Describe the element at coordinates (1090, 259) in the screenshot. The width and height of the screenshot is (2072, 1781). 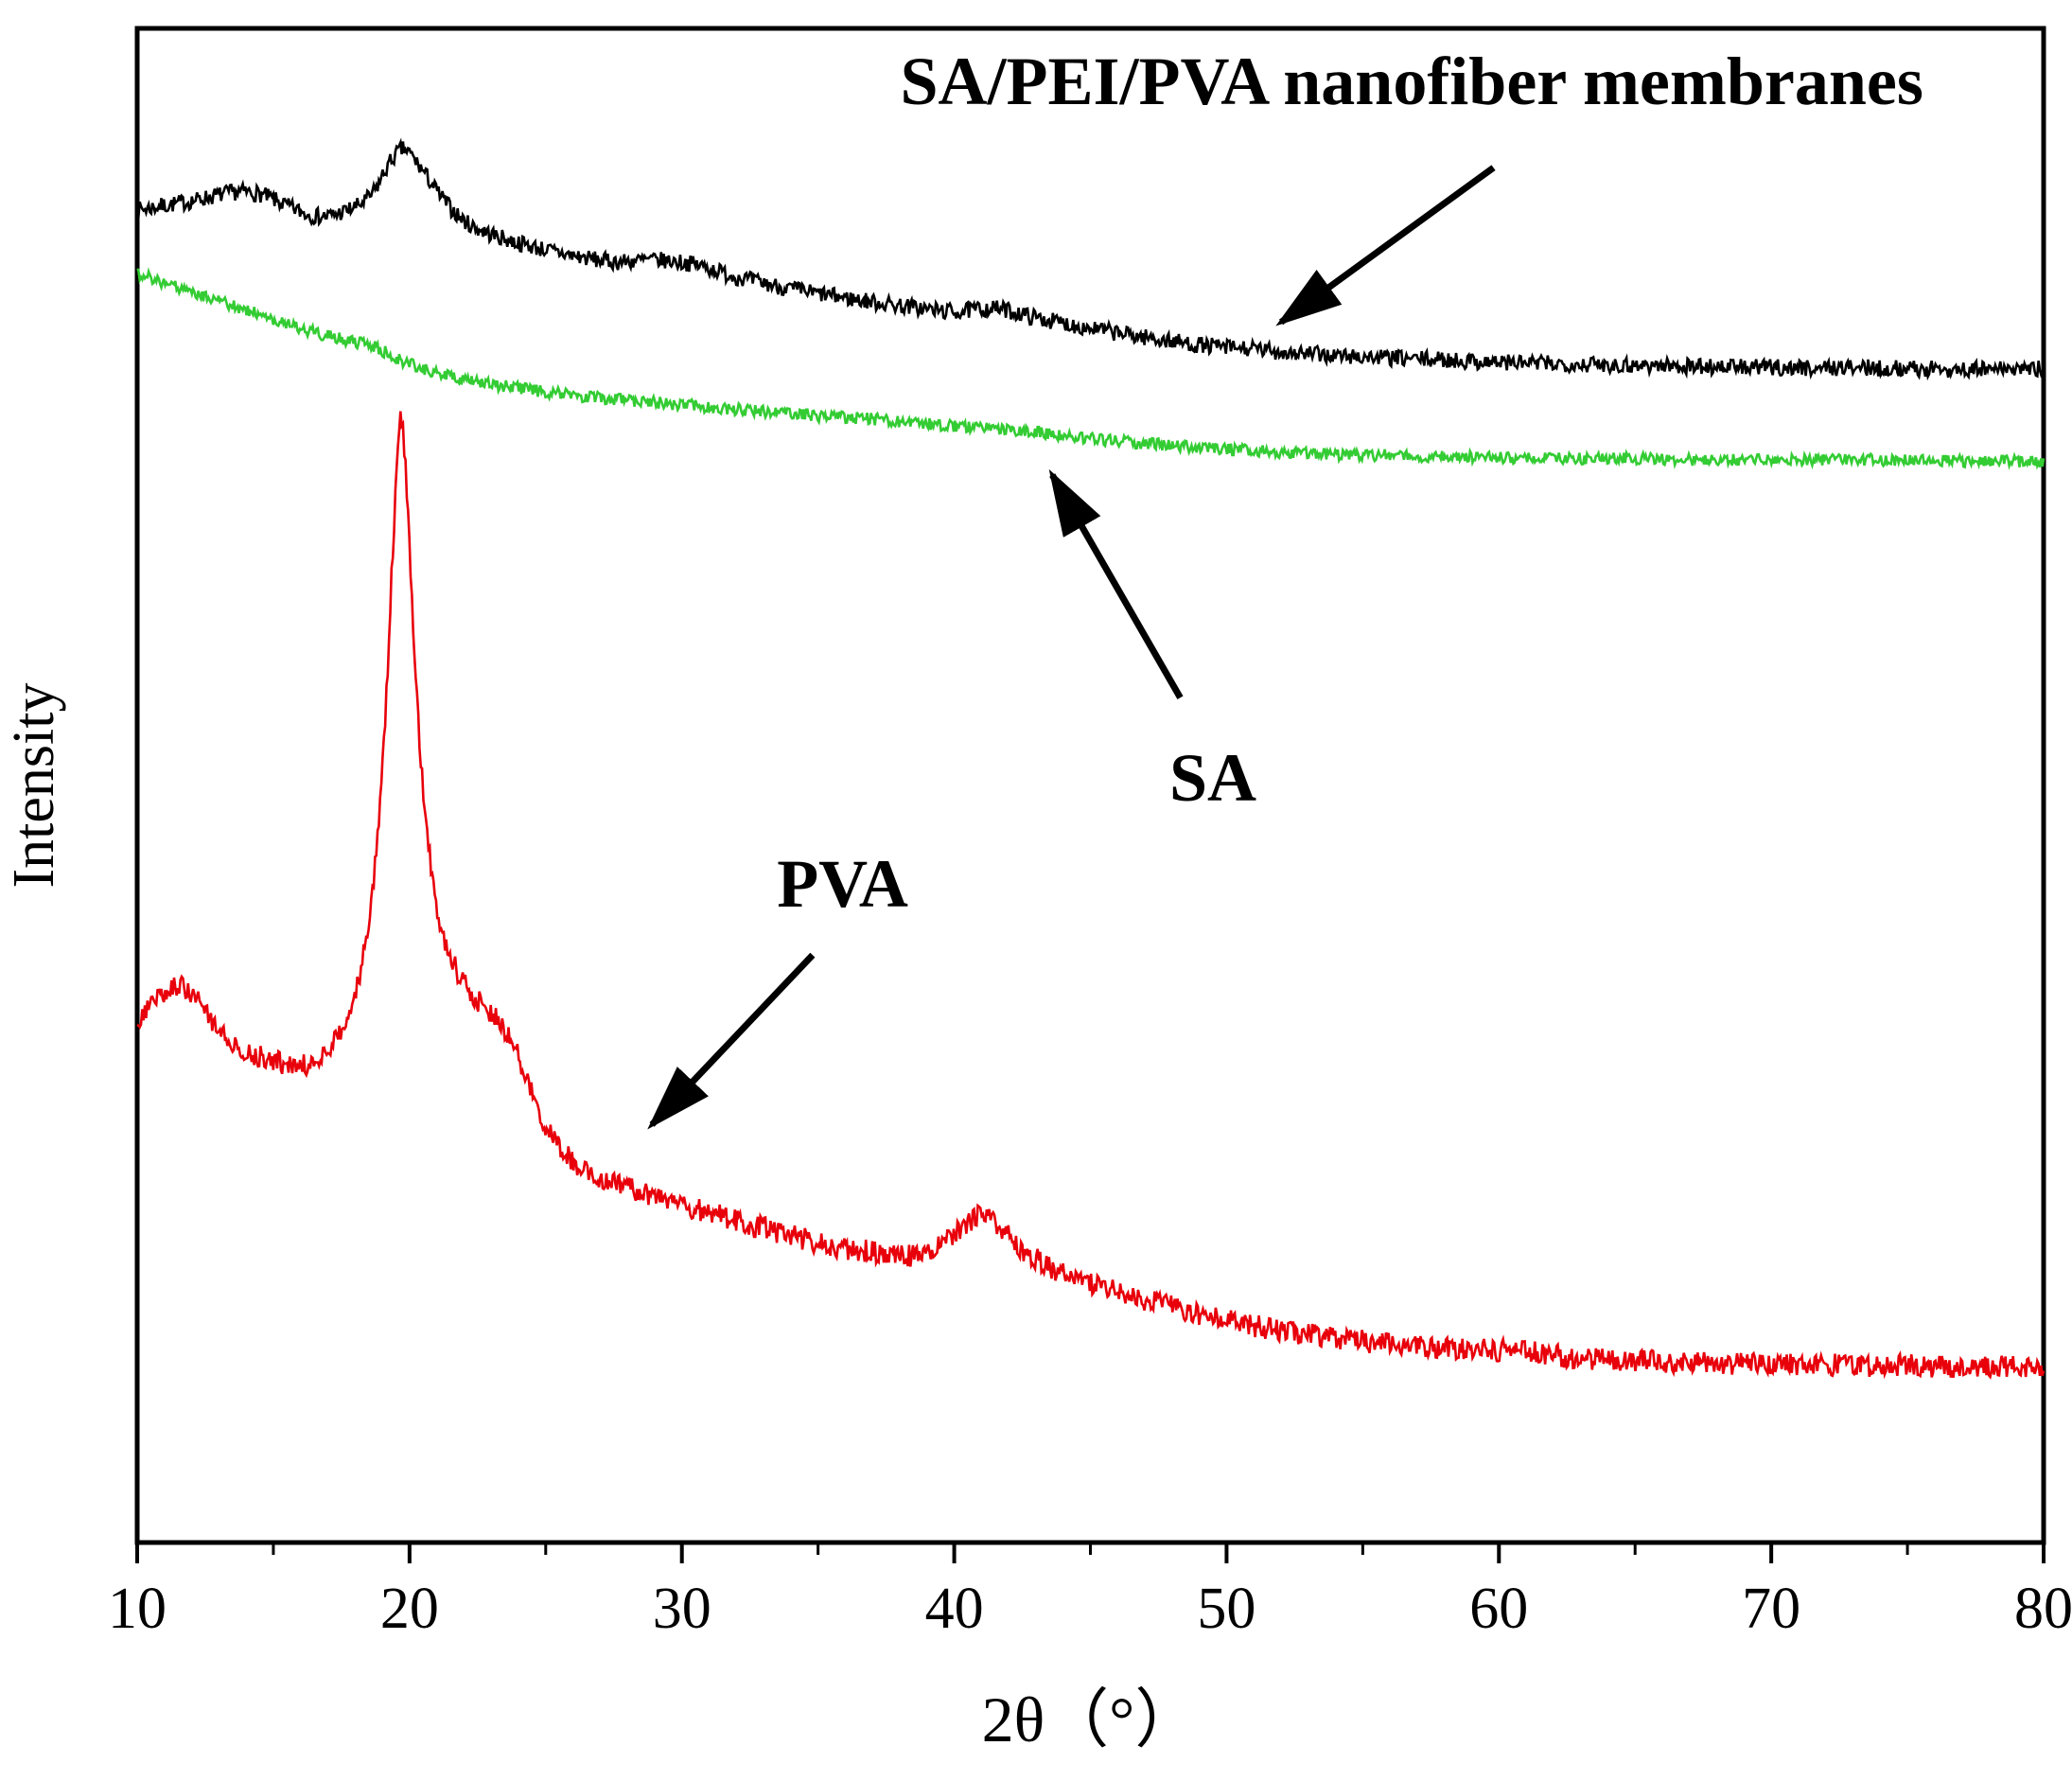
I see `series-curve-sa-pei-pva` at that location.